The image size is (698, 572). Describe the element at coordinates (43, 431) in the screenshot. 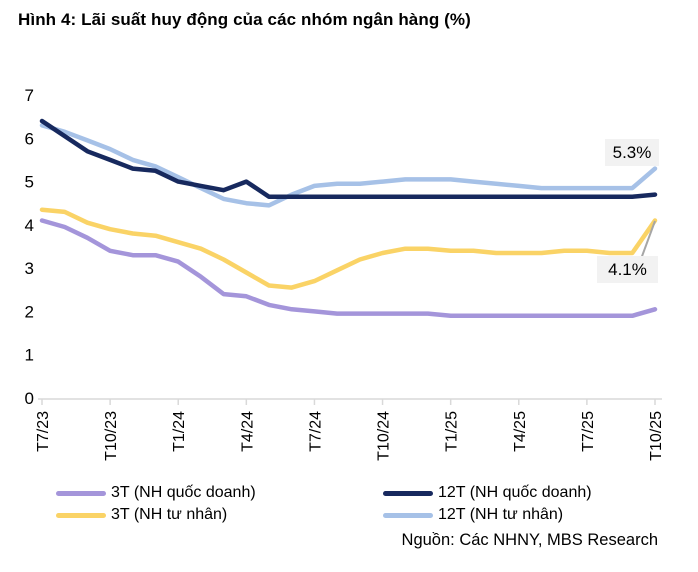

I see `x-tick-label: T7/23` at that location.